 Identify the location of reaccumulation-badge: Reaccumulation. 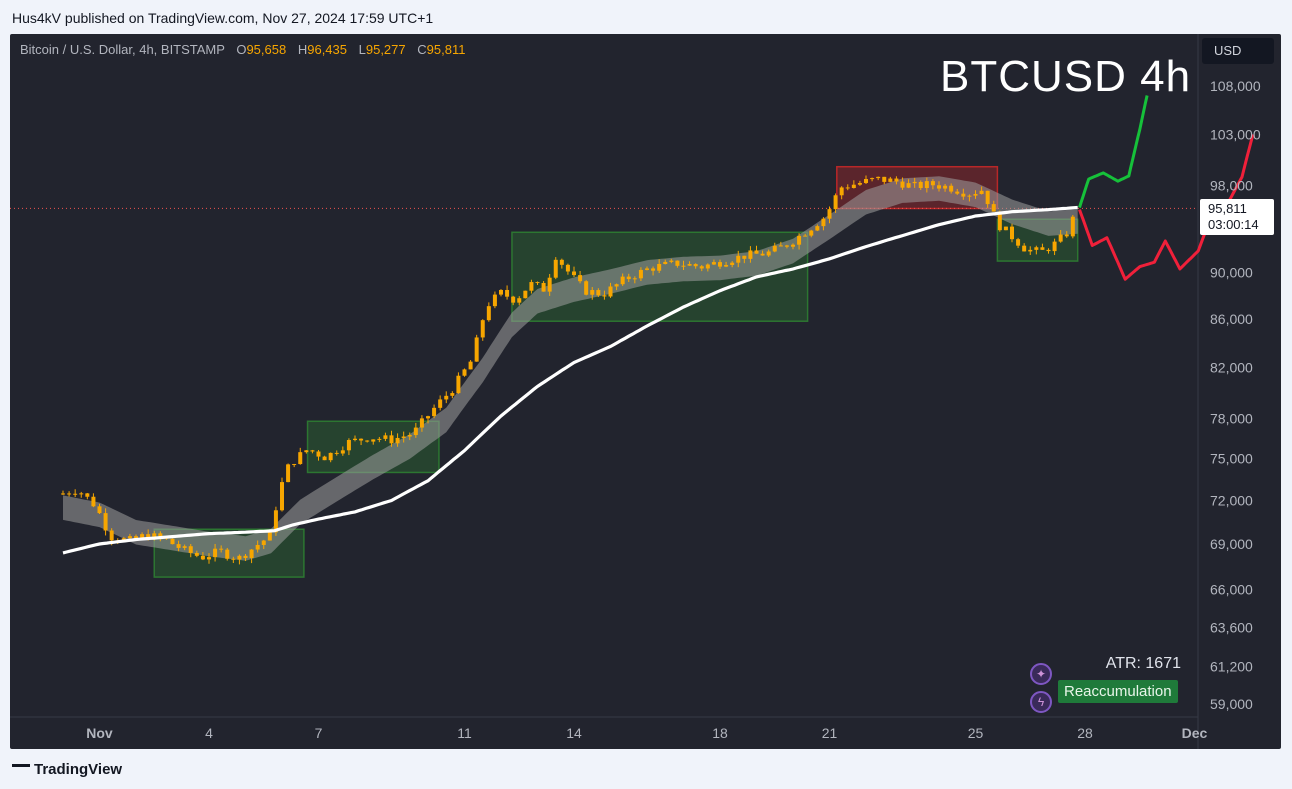
(1118, 691).